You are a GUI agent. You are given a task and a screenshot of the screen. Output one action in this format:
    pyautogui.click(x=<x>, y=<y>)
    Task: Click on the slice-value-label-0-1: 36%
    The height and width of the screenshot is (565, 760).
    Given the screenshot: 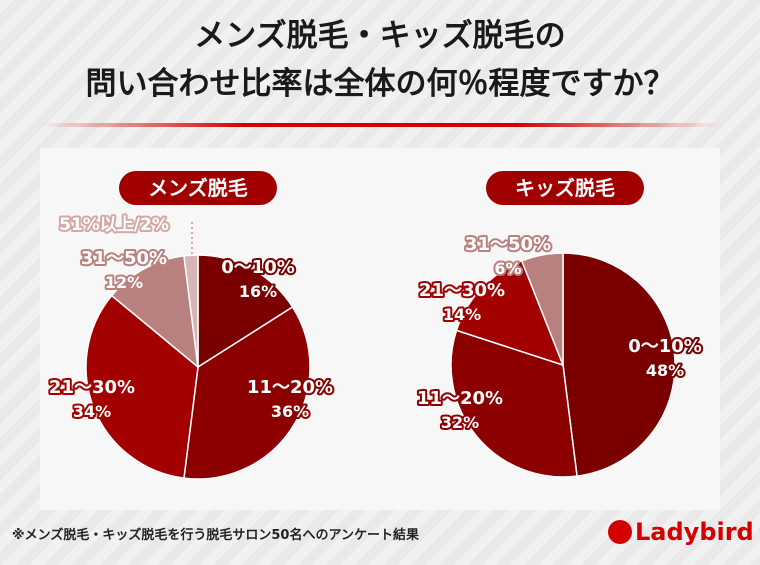 What is the action you would take?
    pyautogui.click(x=290, y=411)
    